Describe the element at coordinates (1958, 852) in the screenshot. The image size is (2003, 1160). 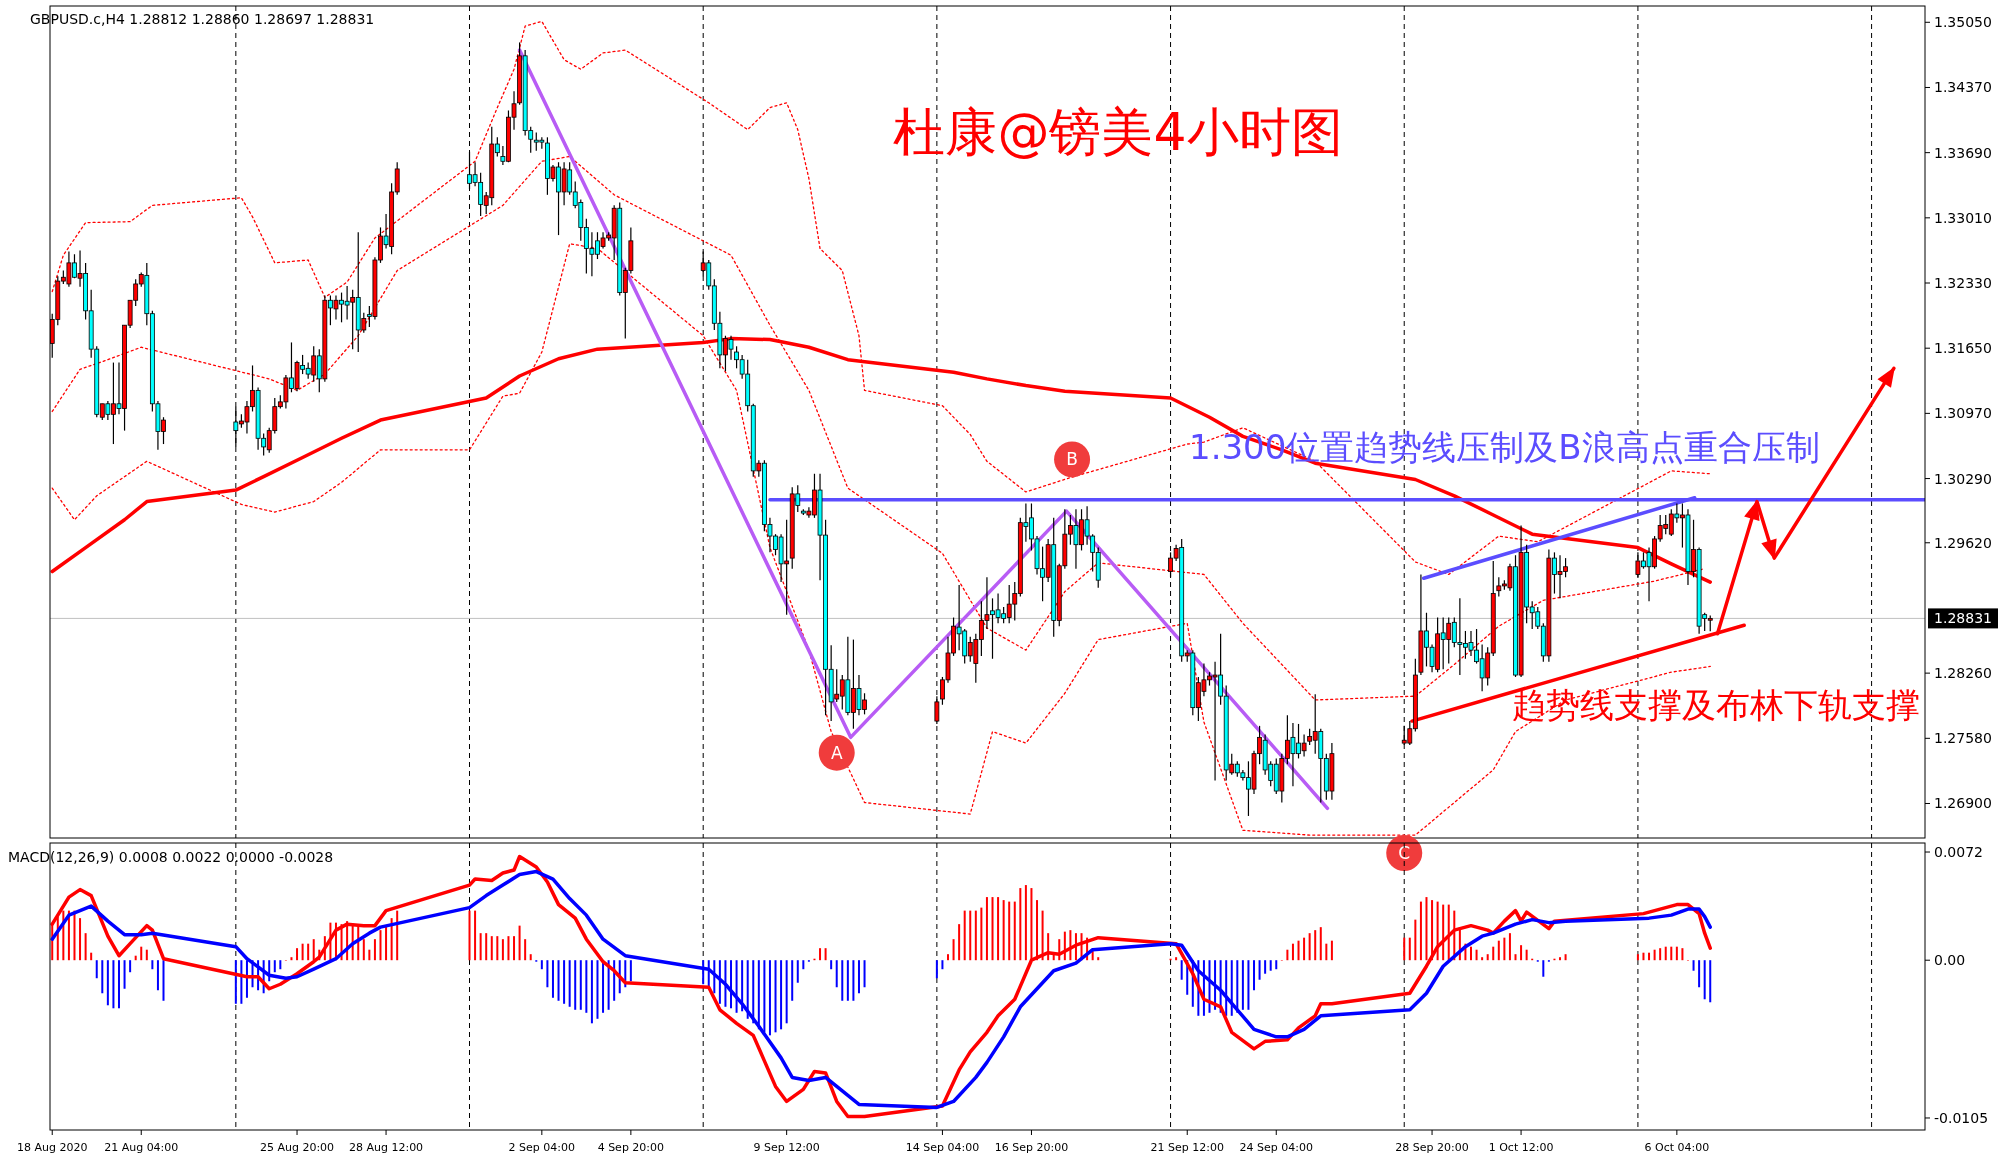
I see `y-tick-label: 0.0072` at that location.